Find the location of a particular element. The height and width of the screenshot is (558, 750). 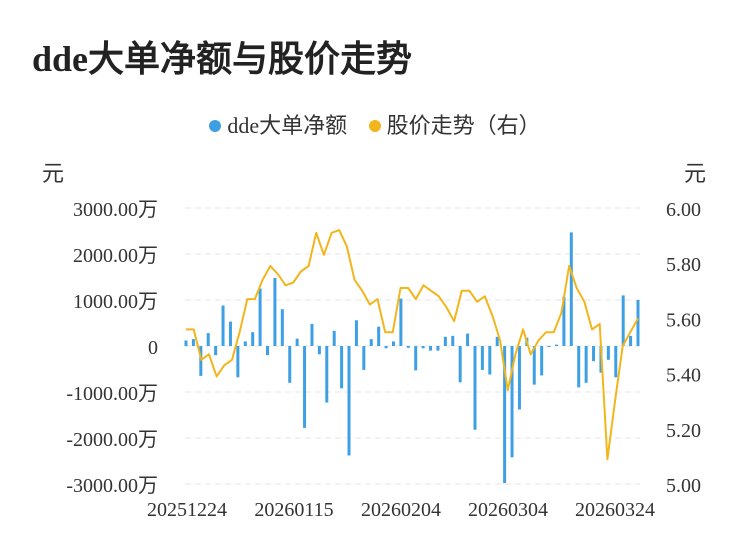

legend: dde大单净额 股价走势（右） is located at coordinates (375, 124).